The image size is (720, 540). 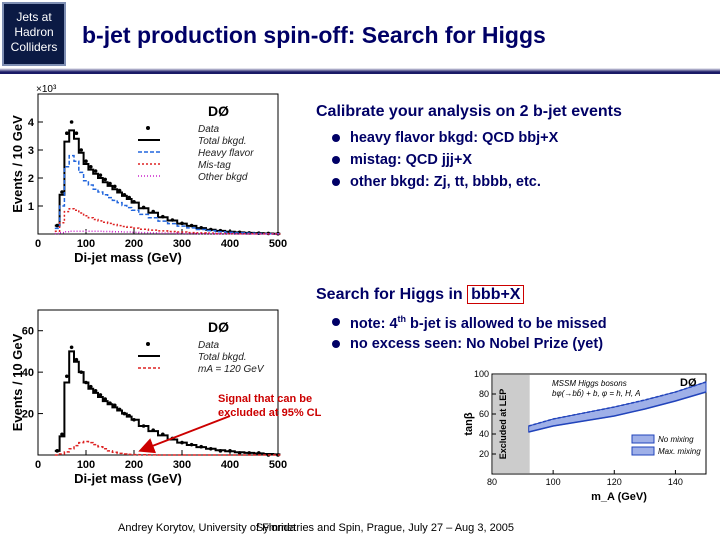 What do you see at coordinates (481, 374) in the screenshot?
I see `y-tick-label: 100` at bounding box center [481, 374].